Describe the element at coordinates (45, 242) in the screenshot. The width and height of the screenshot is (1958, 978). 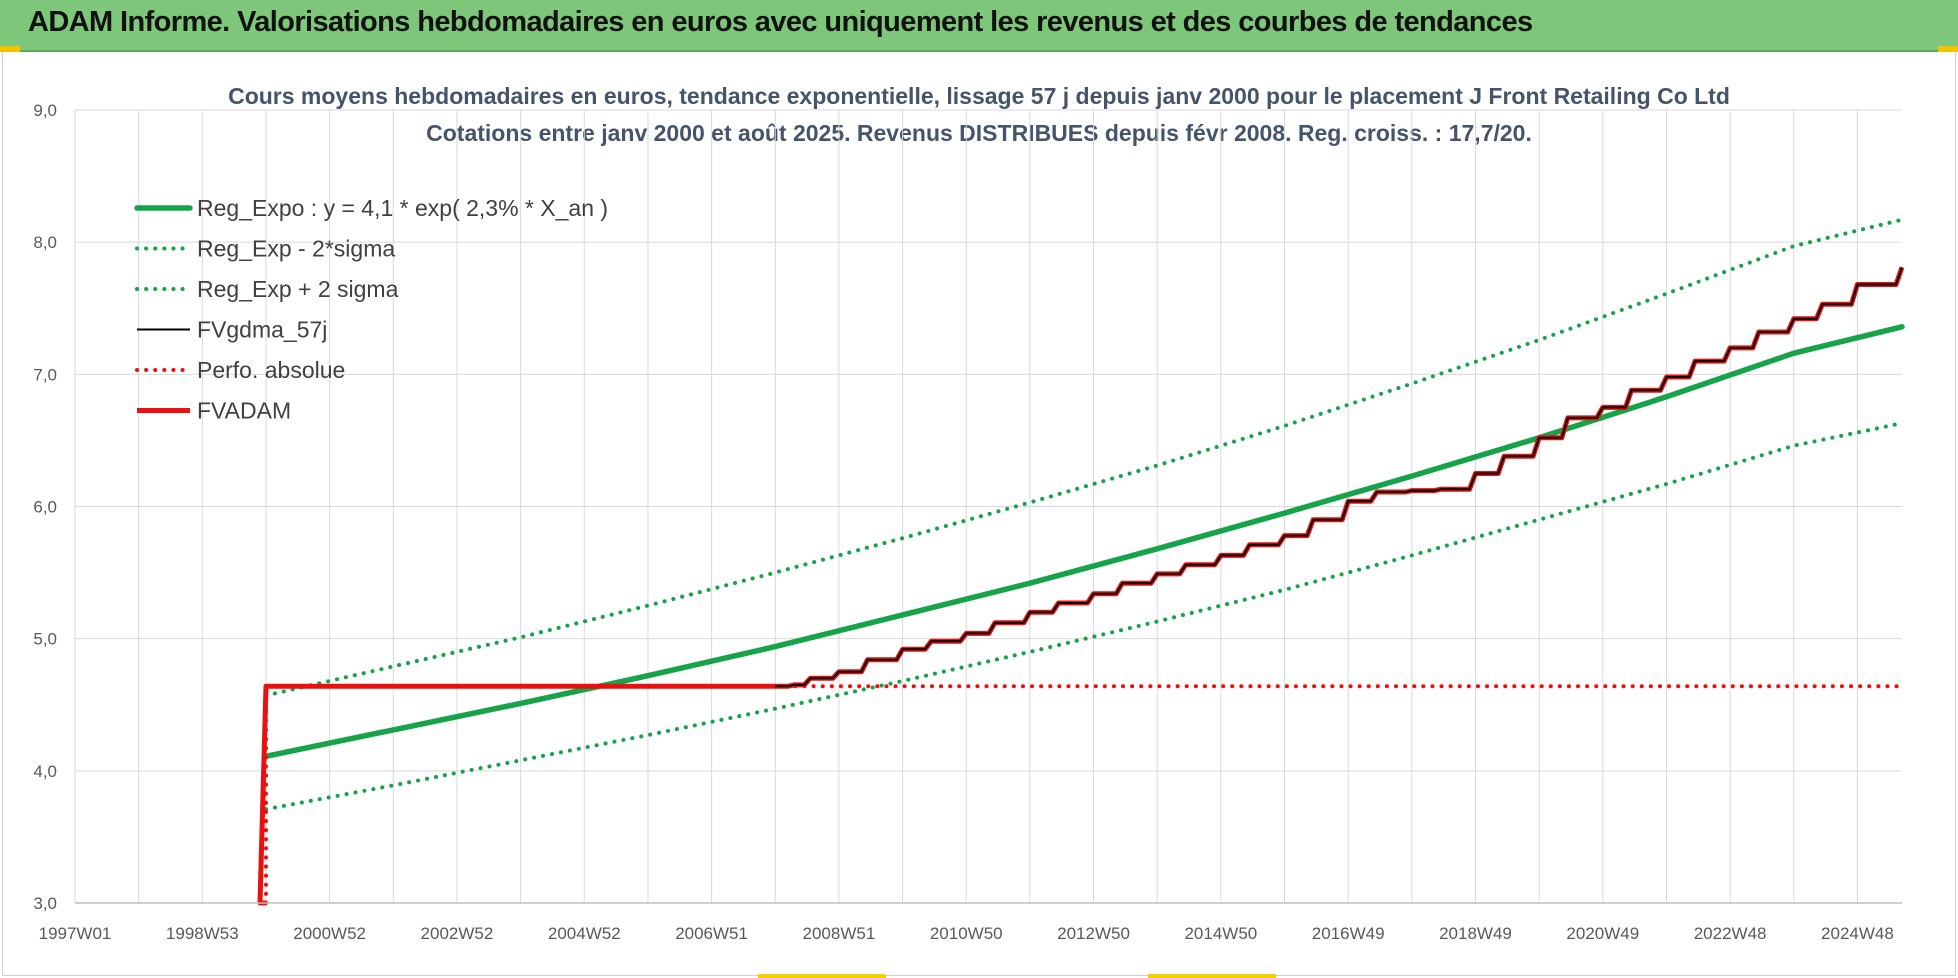
I see `y-tick-label: 8,0` at that location.